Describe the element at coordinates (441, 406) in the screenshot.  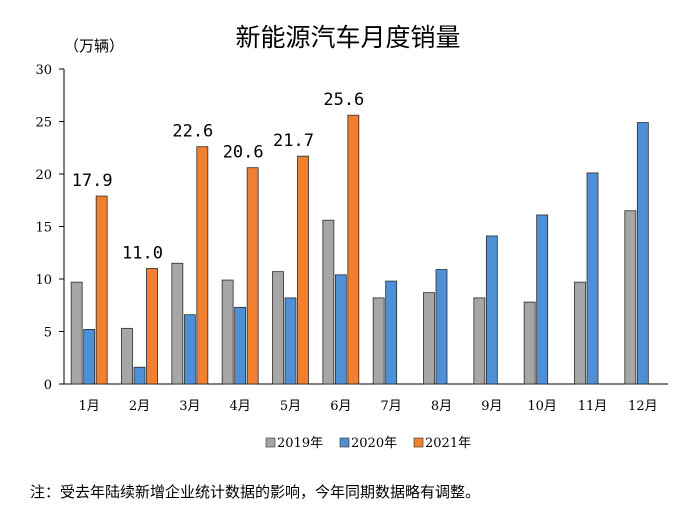
I see `x-tick-label: 8月` at that location.